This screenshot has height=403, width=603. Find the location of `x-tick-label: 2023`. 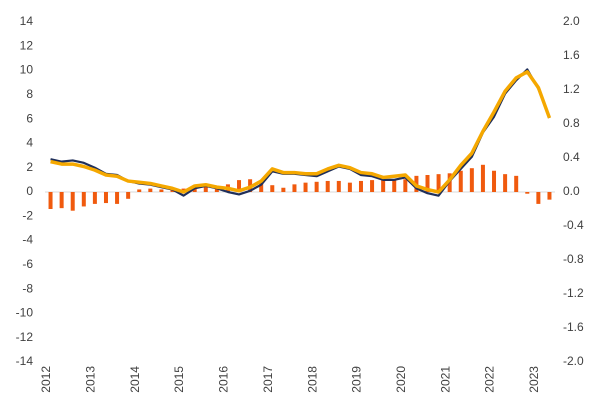

x-tick-label: 2023 is located at coordinates (534, 379).